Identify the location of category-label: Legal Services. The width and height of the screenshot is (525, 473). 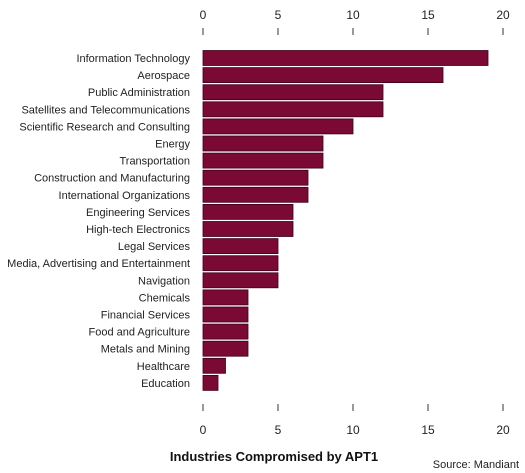
(154, 247).